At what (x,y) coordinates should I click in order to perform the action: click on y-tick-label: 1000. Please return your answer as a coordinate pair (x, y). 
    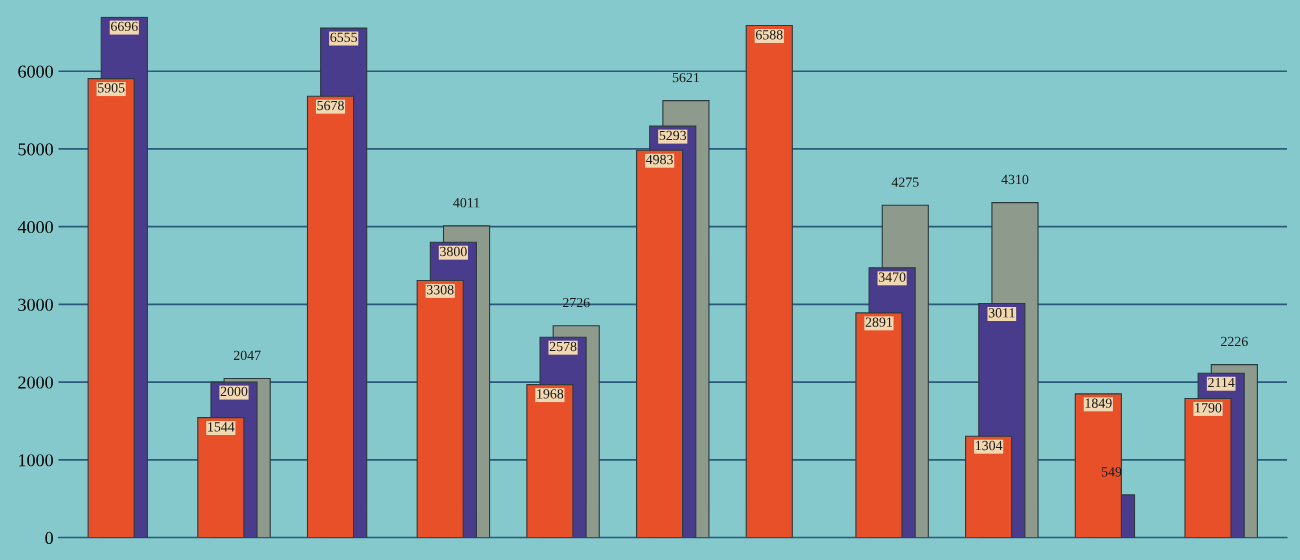
    Looking at the image, I should click on (36, 460).